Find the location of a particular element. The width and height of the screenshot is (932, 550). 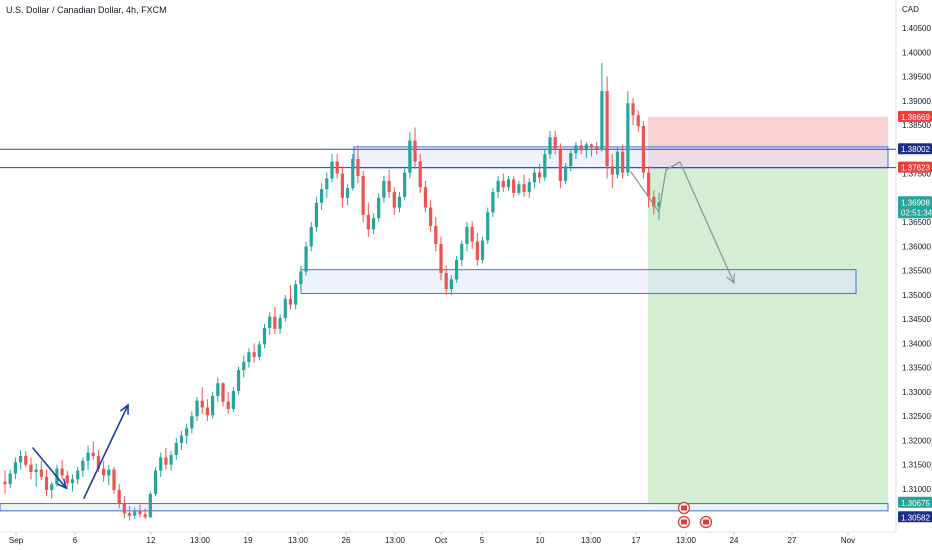

support-zone is located at coordinates (444, 507).